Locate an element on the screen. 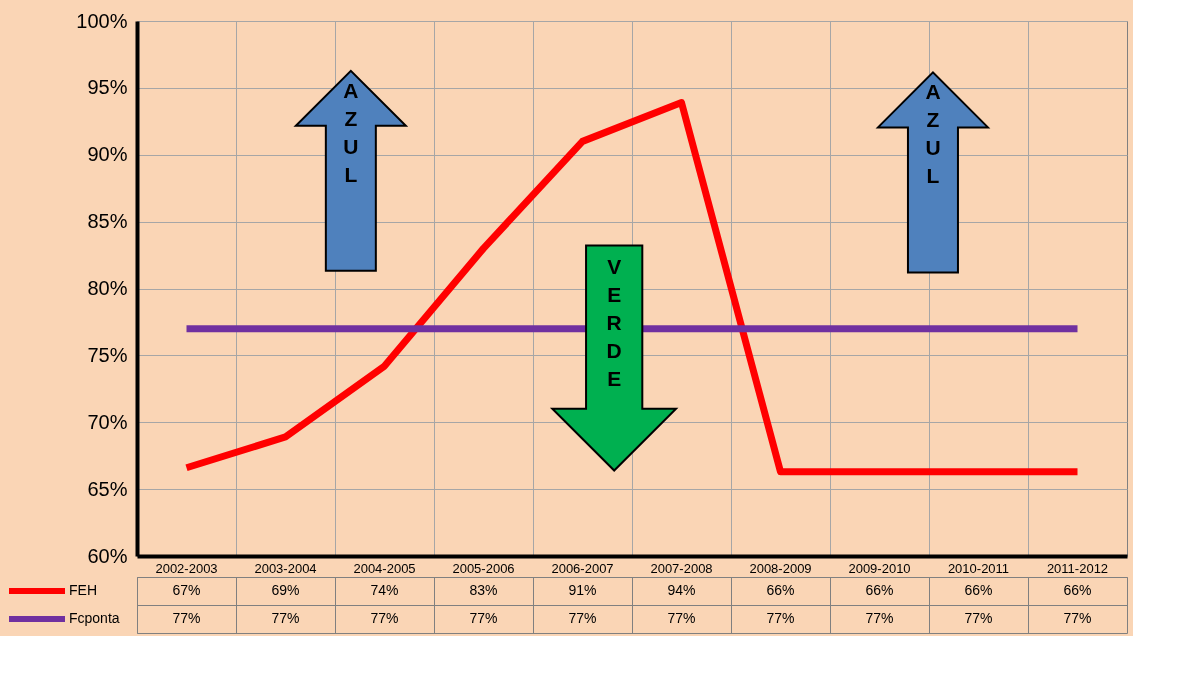 The image size is (1186, 687). x-tick-label: 2003-2004 is located at coordinates (285, 568).